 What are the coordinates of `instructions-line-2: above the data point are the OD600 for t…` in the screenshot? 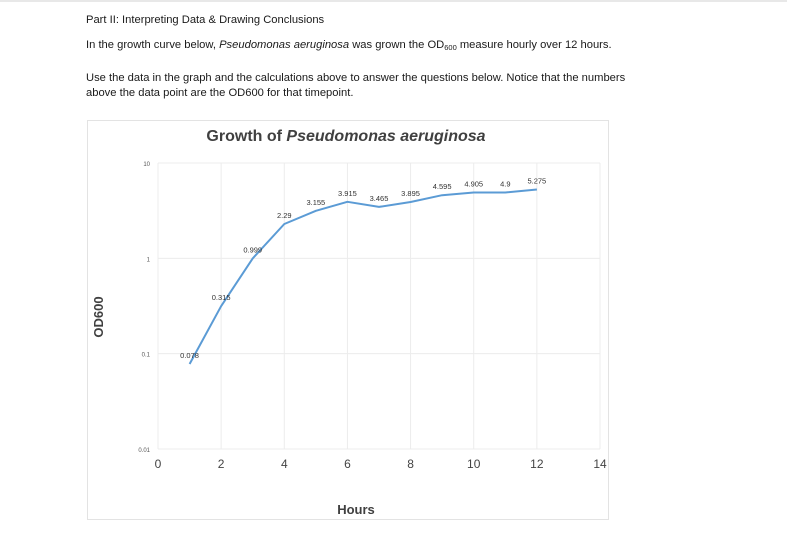 It's located at (220, 93).